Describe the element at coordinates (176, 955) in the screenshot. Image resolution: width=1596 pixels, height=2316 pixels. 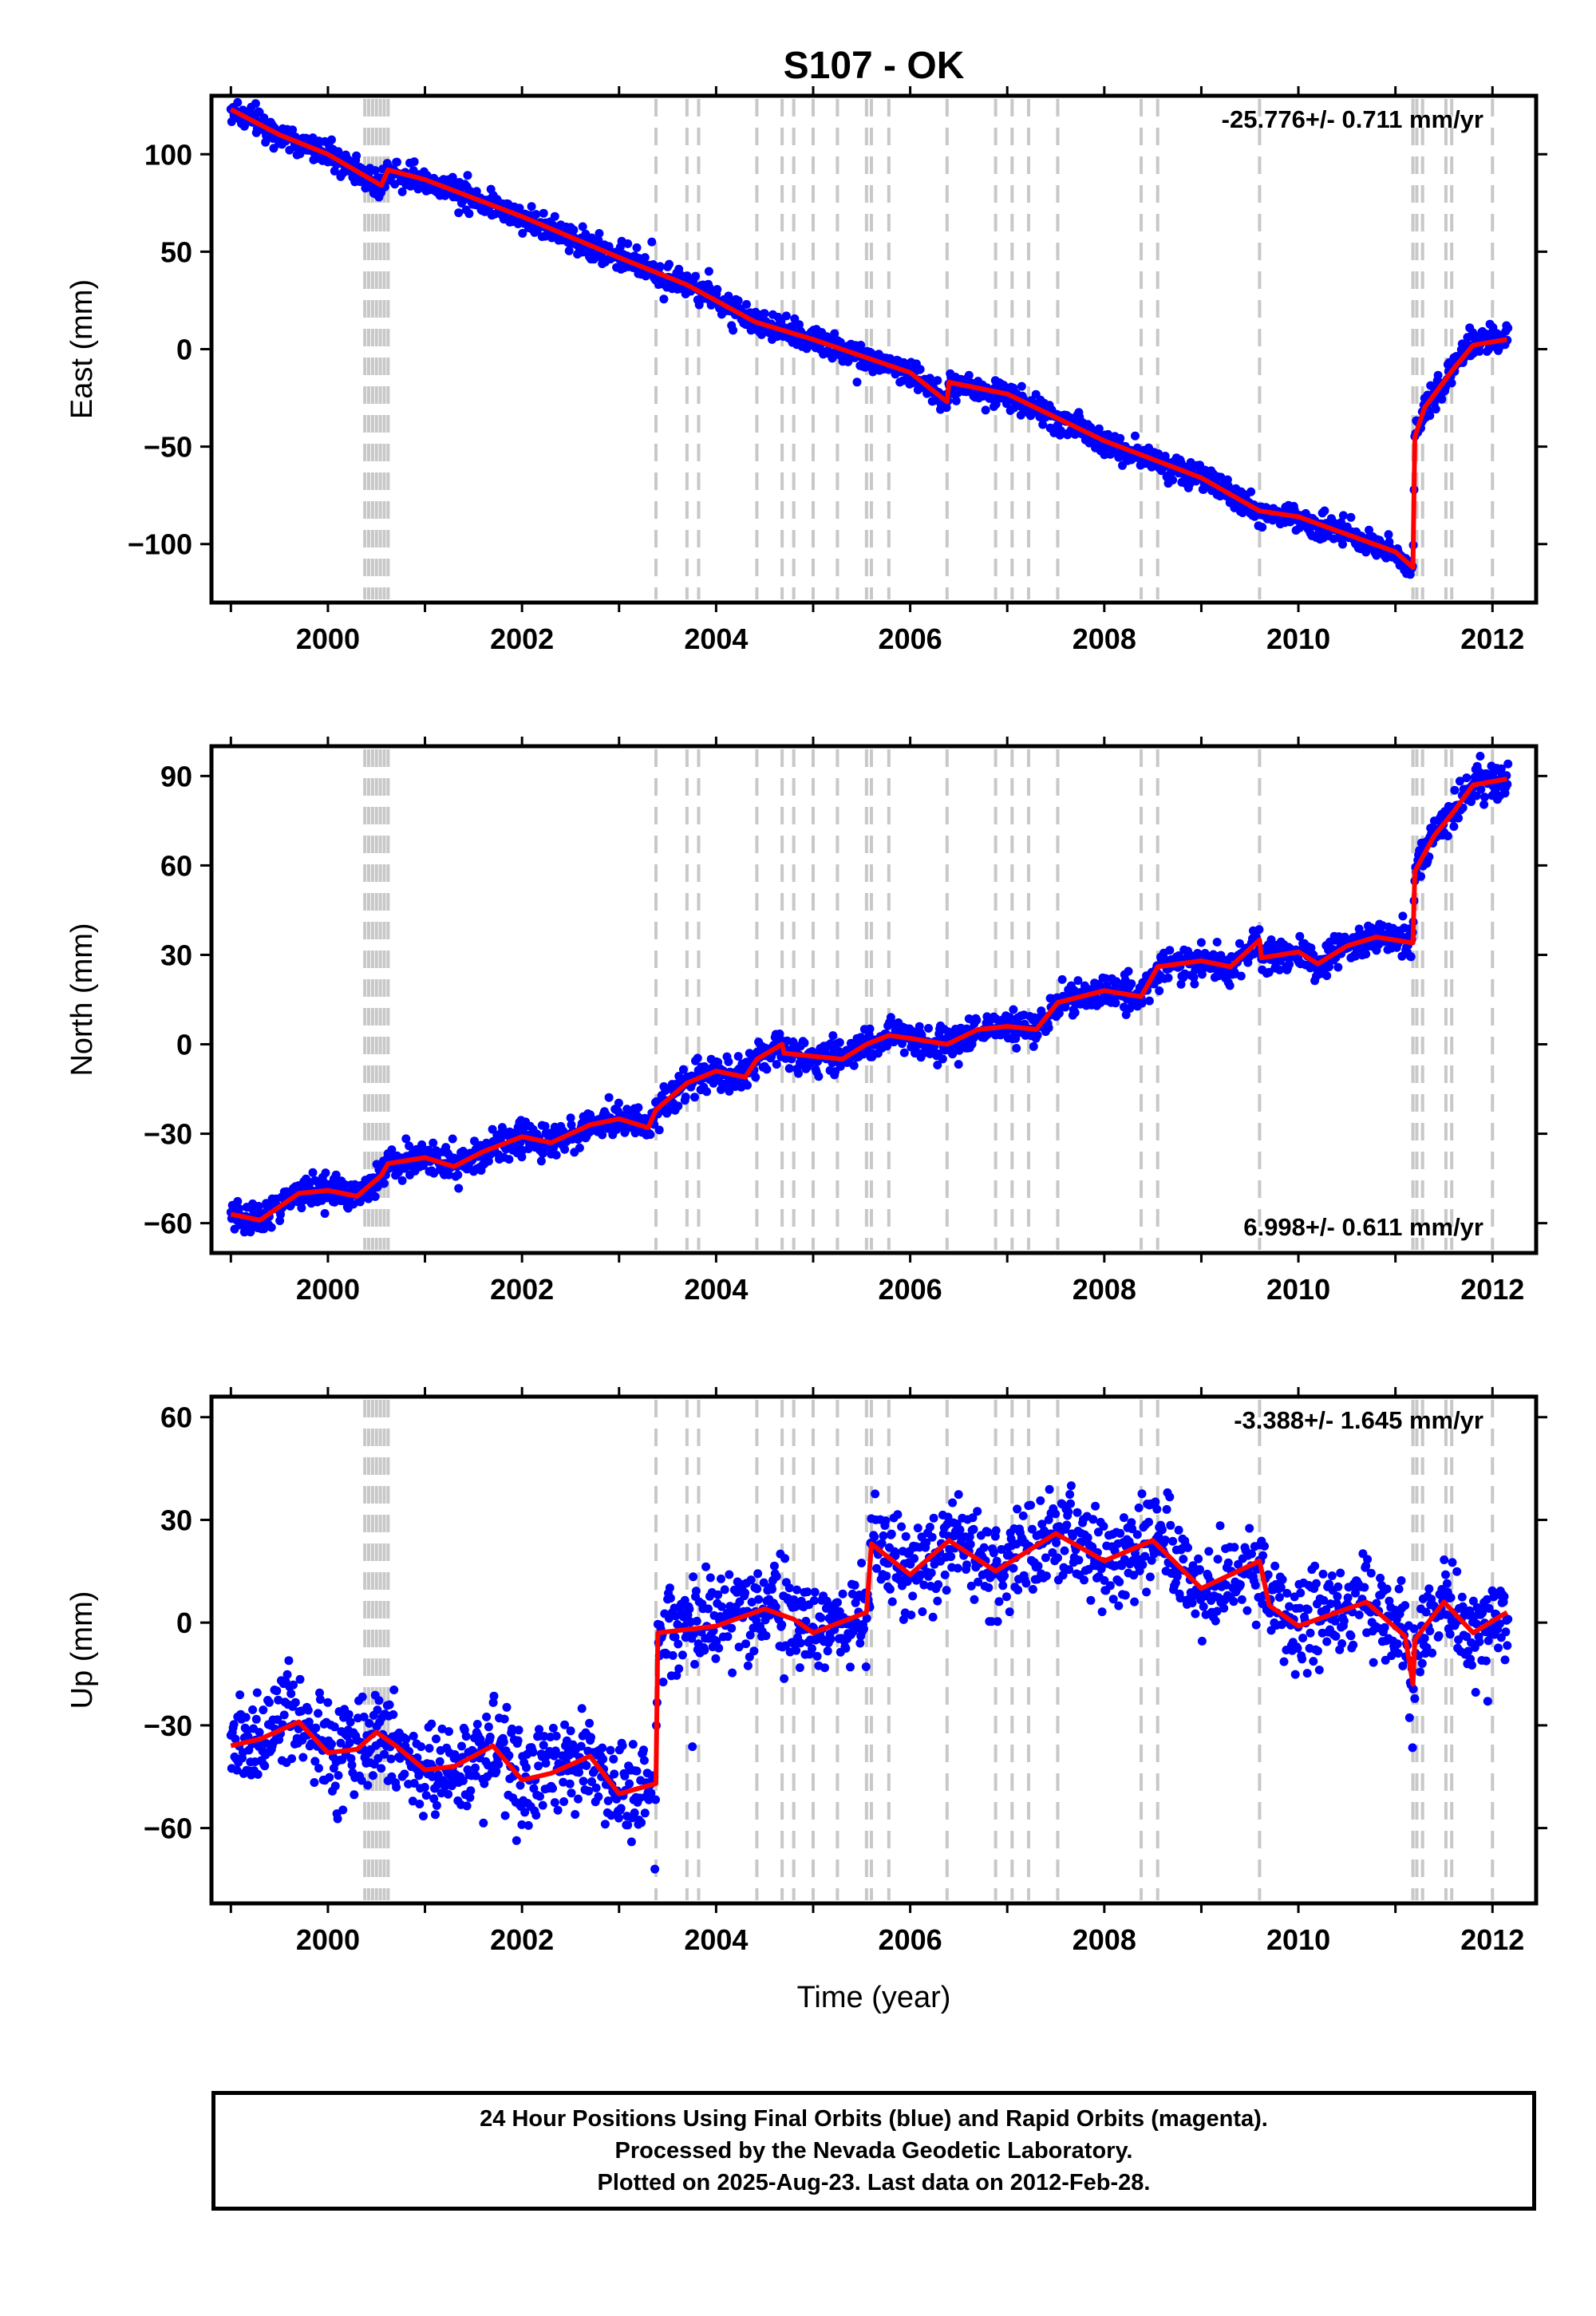
I see `y-tick-label: 30` at that location.